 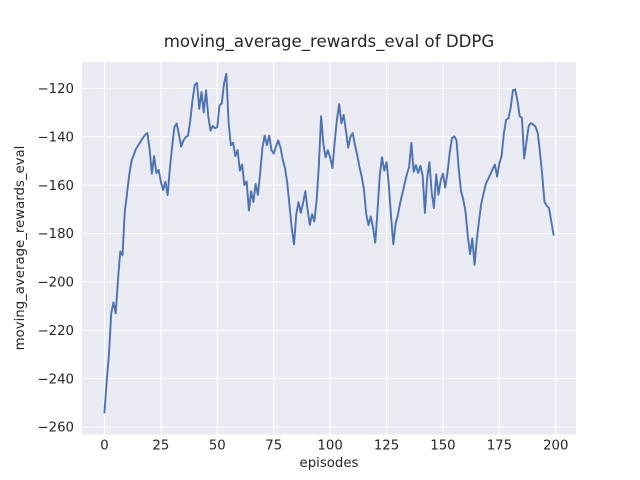 I want to click on x-tick-label: 25, so click(x=160, y=446).